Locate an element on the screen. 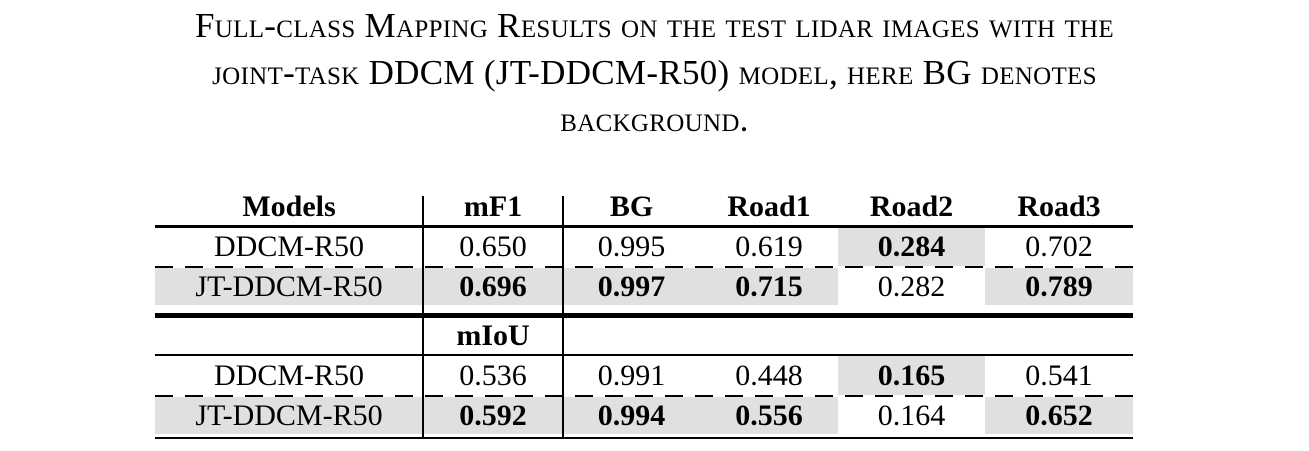 This screenshot has height=451, width=1309. value-cell-best: 0.994 is located at coordinates (631, 415).